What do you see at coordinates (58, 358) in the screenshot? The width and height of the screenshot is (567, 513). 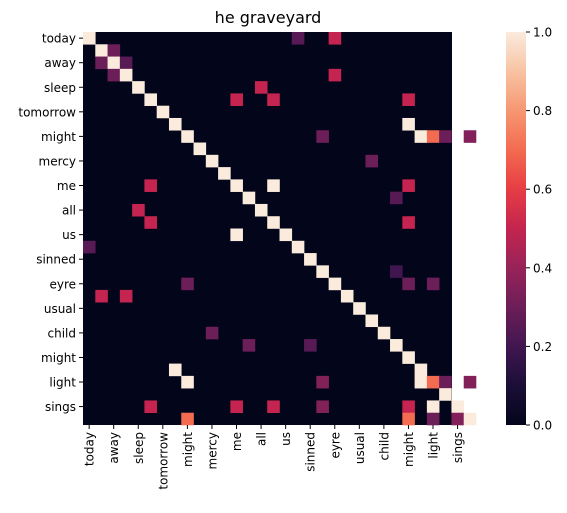 I see `y-tick-label: might` at bounding box center [58, 358].